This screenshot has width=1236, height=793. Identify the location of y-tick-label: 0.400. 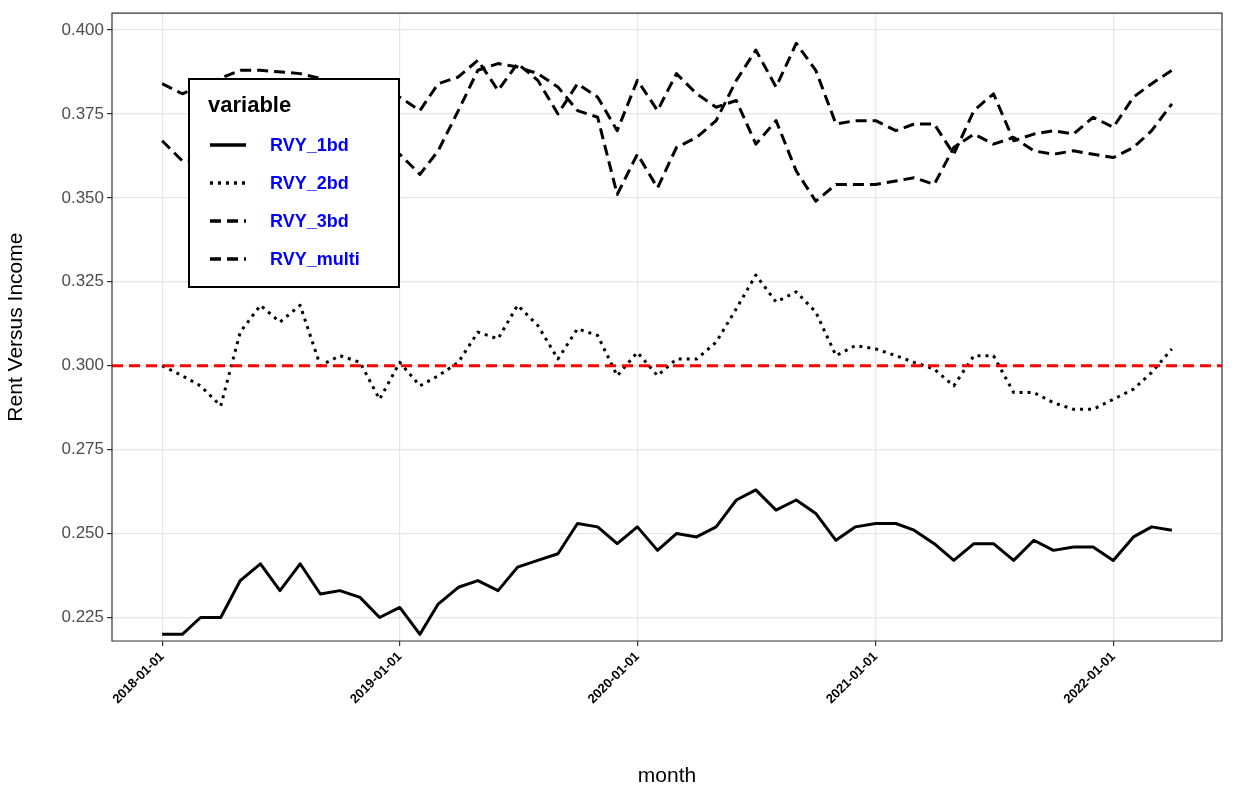
(82, 29).